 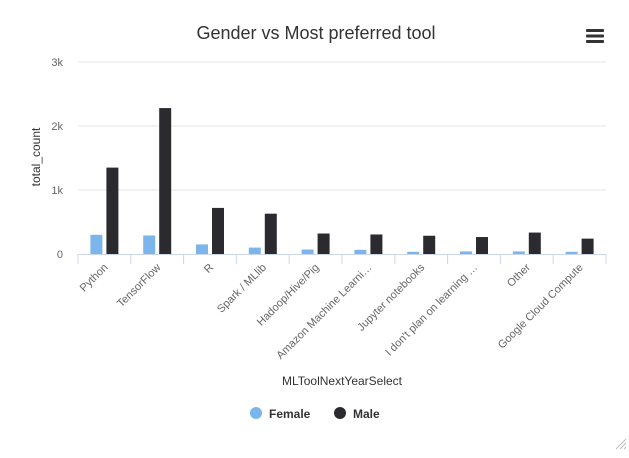 I want to click on x-tick-label: R, so click(x=209, y=269).